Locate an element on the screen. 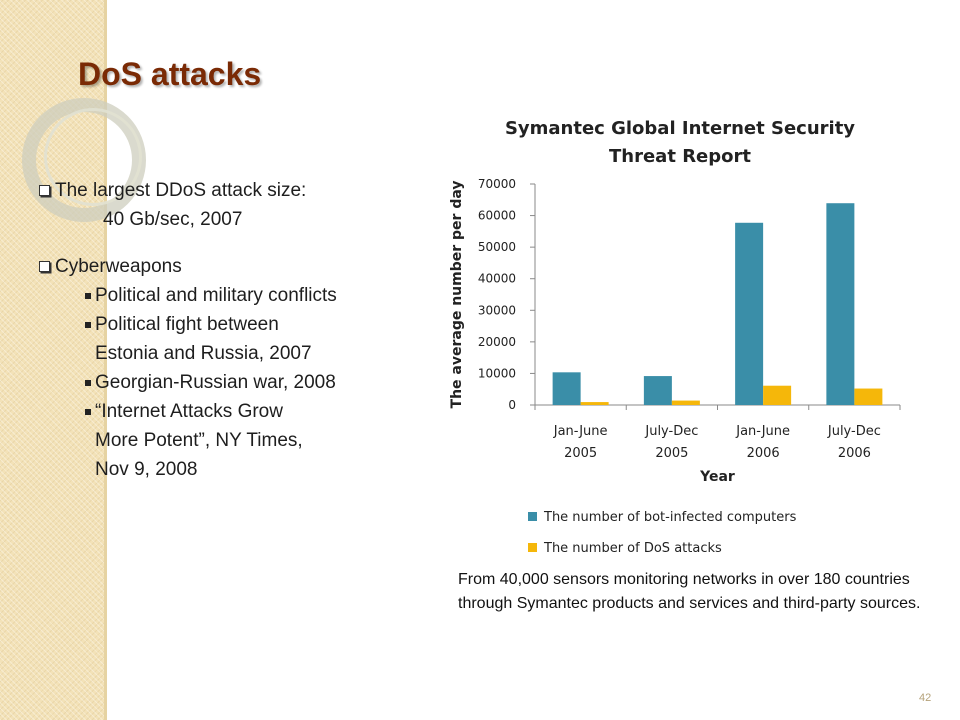 The image size is (960, 720). y-tick-label: 40000 is located at coordinates (497, 279).